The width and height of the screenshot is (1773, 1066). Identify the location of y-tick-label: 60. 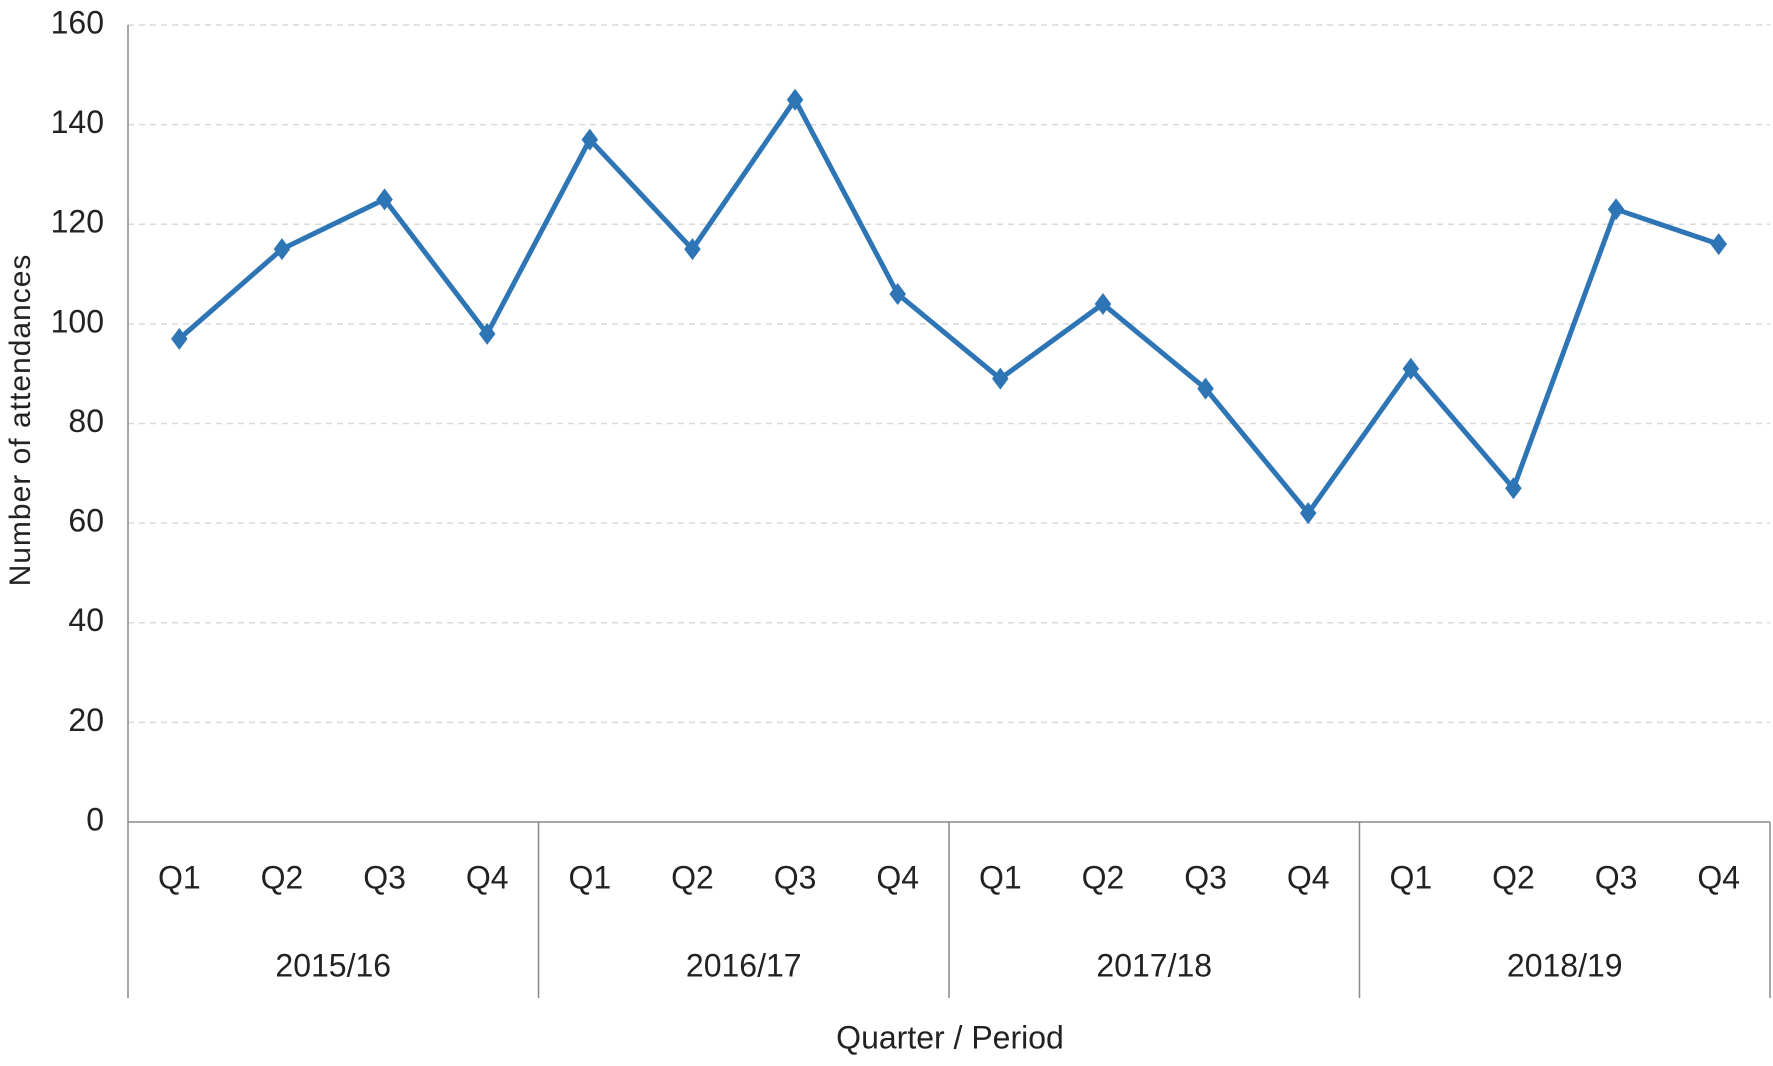
(86, 521).